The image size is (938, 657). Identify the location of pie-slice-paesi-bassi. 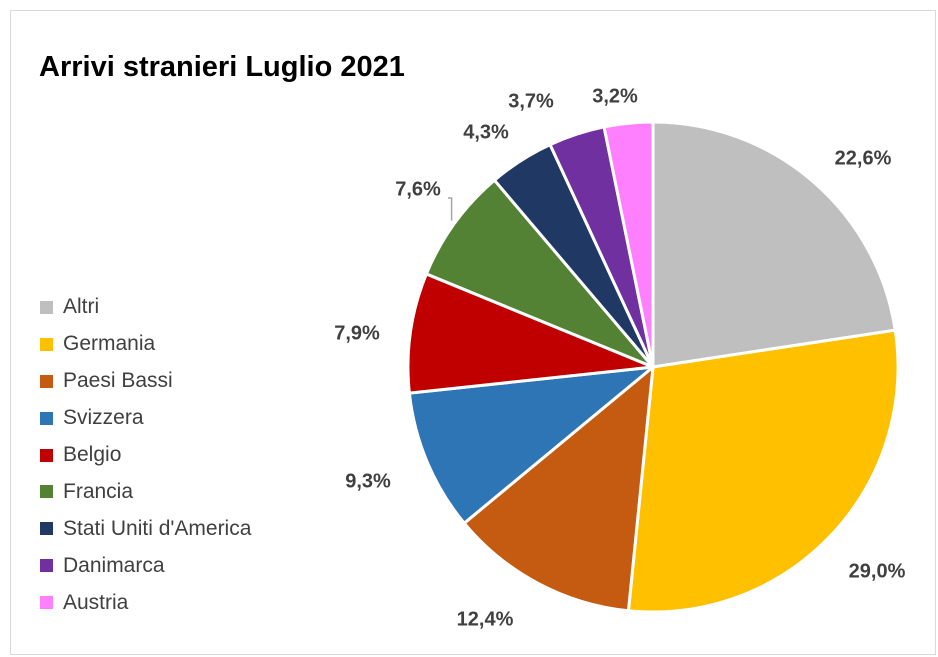
(558, 489).